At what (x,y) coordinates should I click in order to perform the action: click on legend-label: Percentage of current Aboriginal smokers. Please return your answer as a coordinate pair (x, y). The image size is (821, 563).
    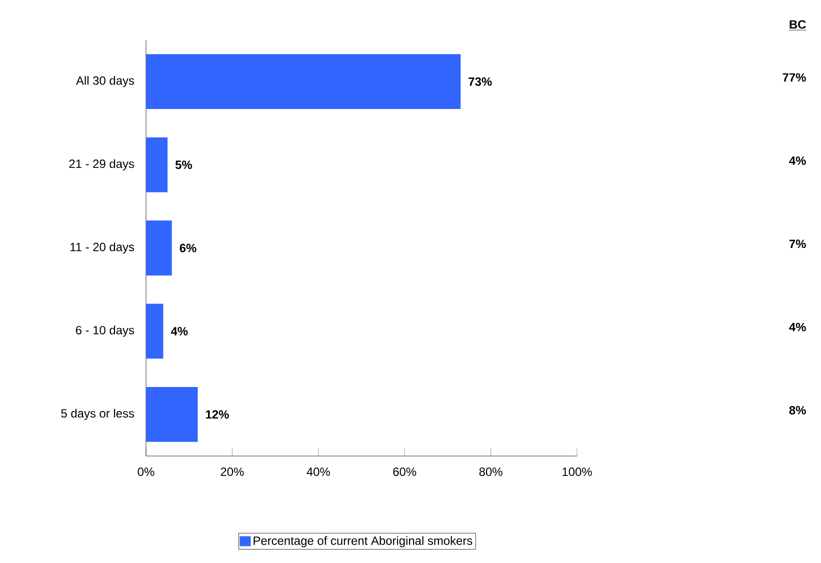
    Looking at the image, I should click on (363, 542).